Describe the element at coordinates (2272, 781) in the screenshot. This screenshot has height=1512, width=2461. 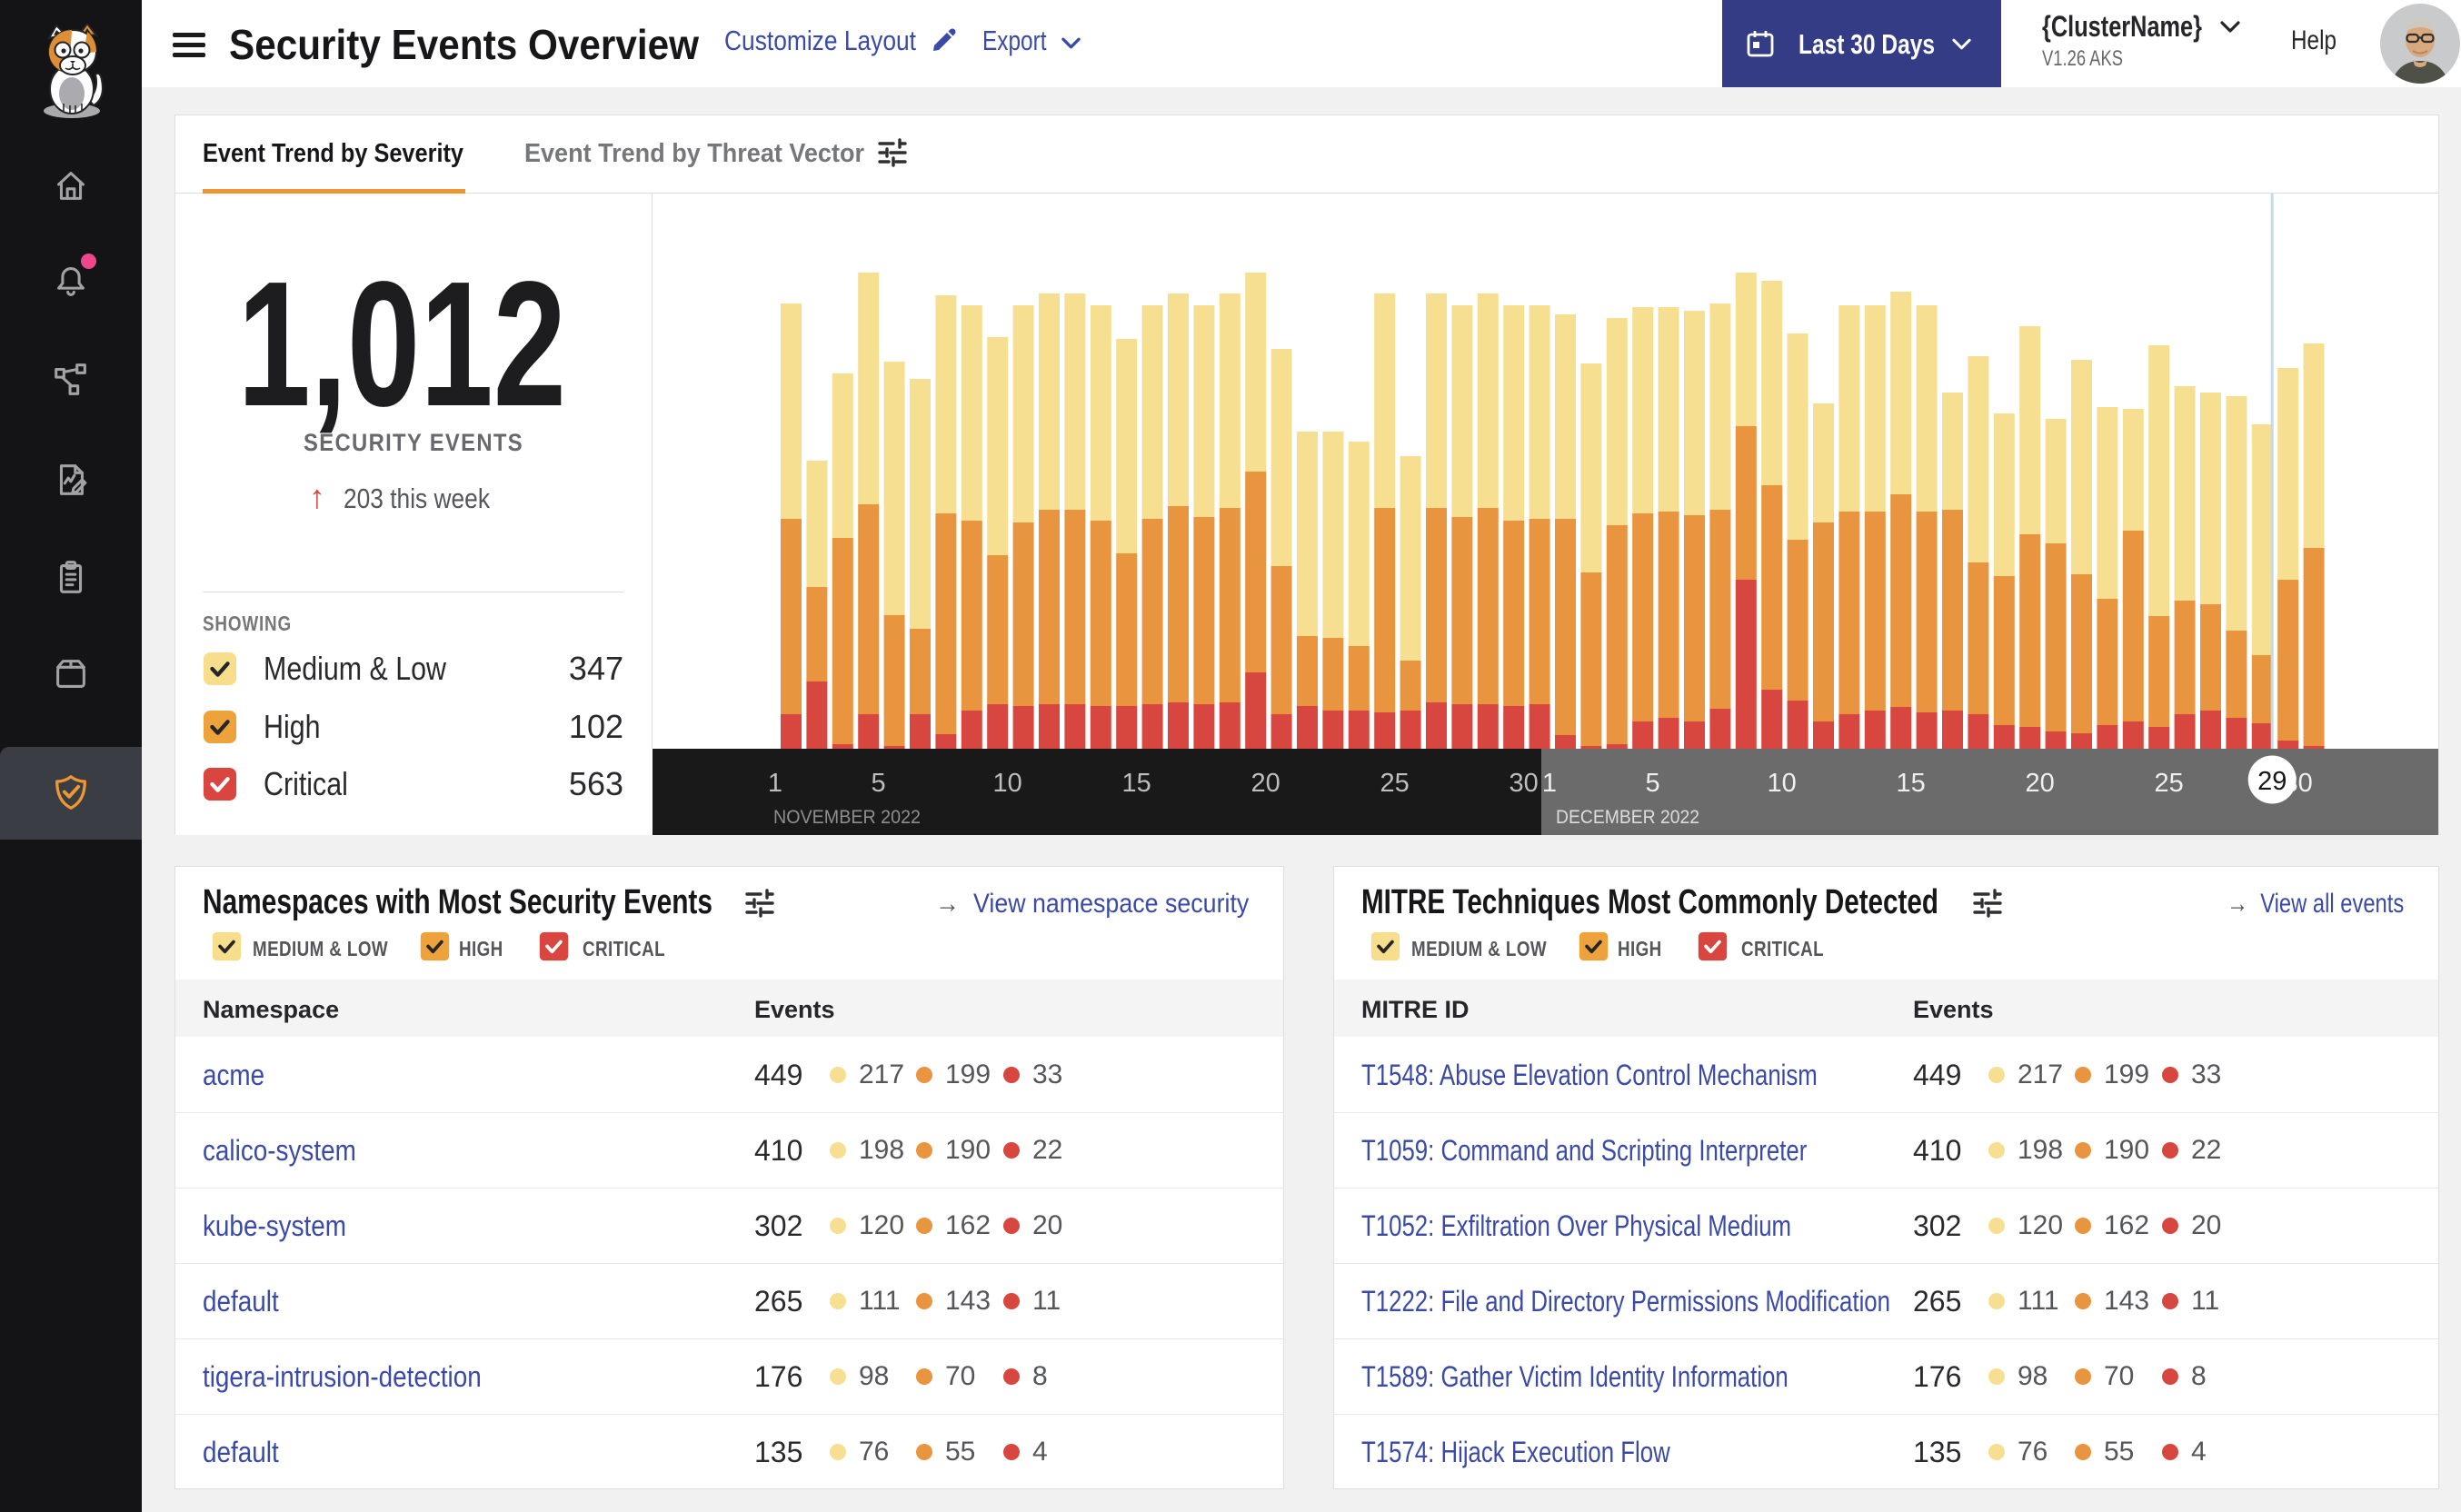
I see `svg-text: 29` at that location.